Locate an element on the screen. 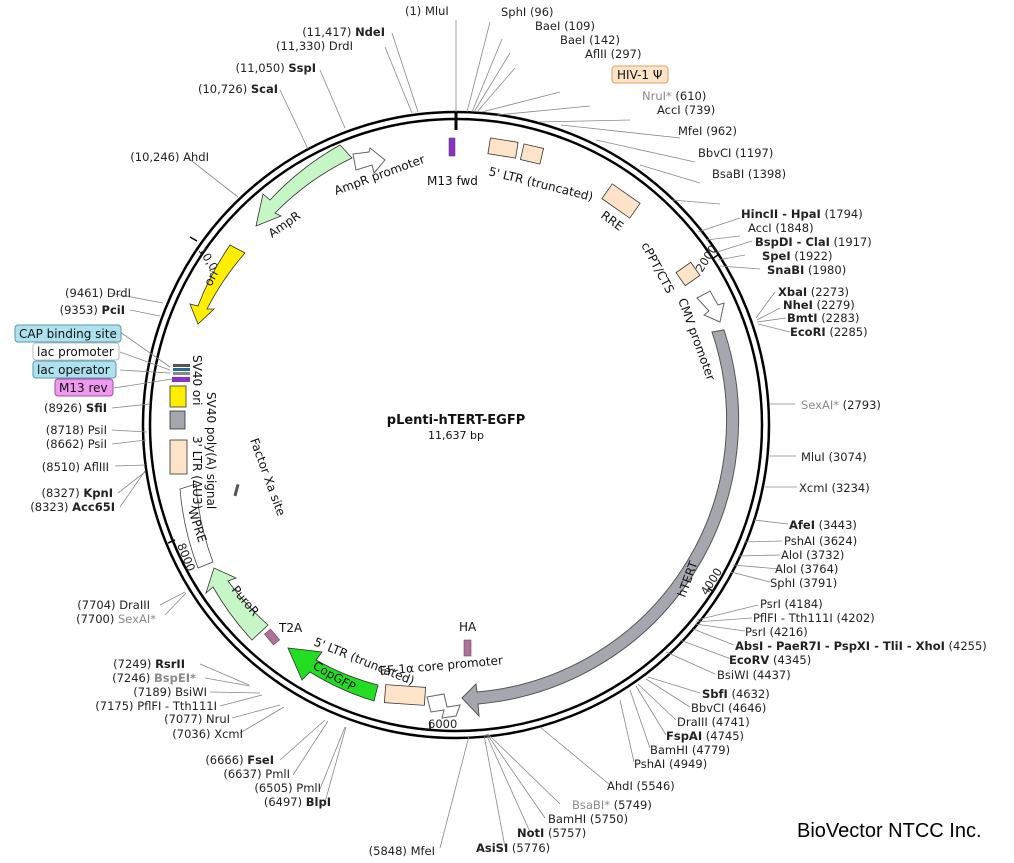 Image resolution: width=1014 pixels, height=863 pixels. plasmid-size: 11,637 bp is located at coordinates (456, 435).